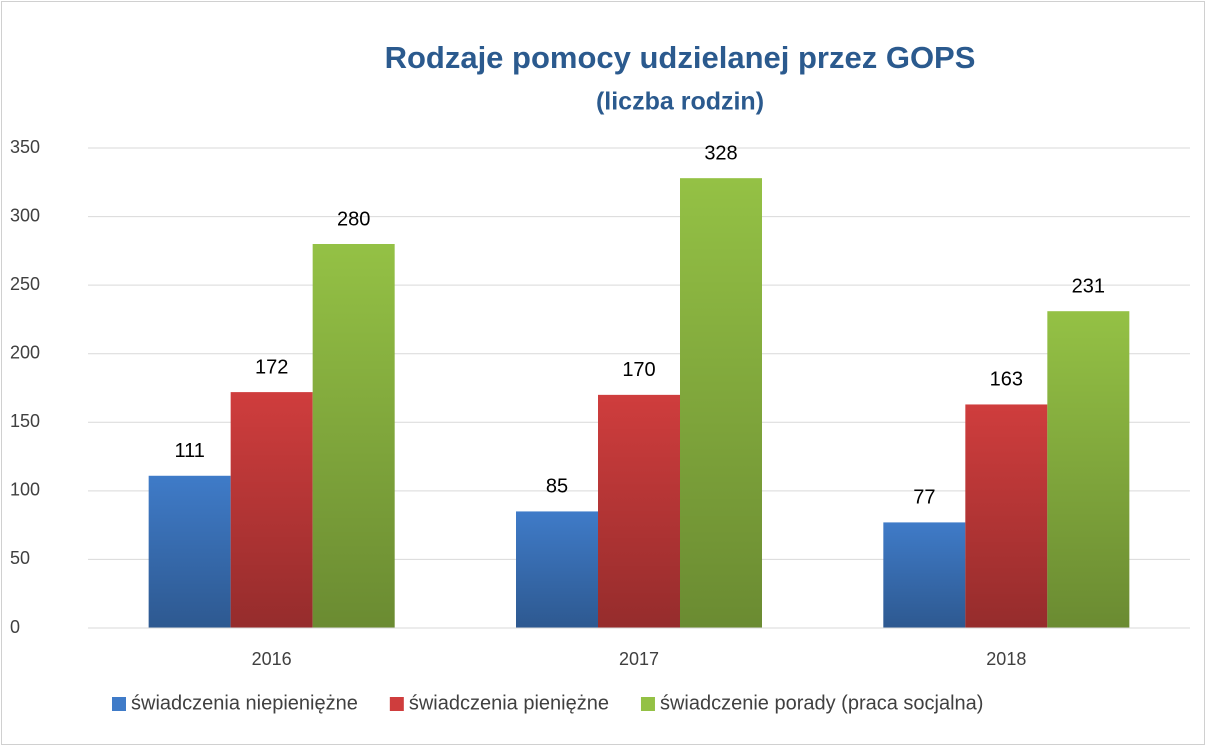 The image size is (1206, 746). What do you see at coordinates (509, 703) in the screenshot?
I see `legend-label: świadczenia pieniężne` at bounding box center [509, 703].